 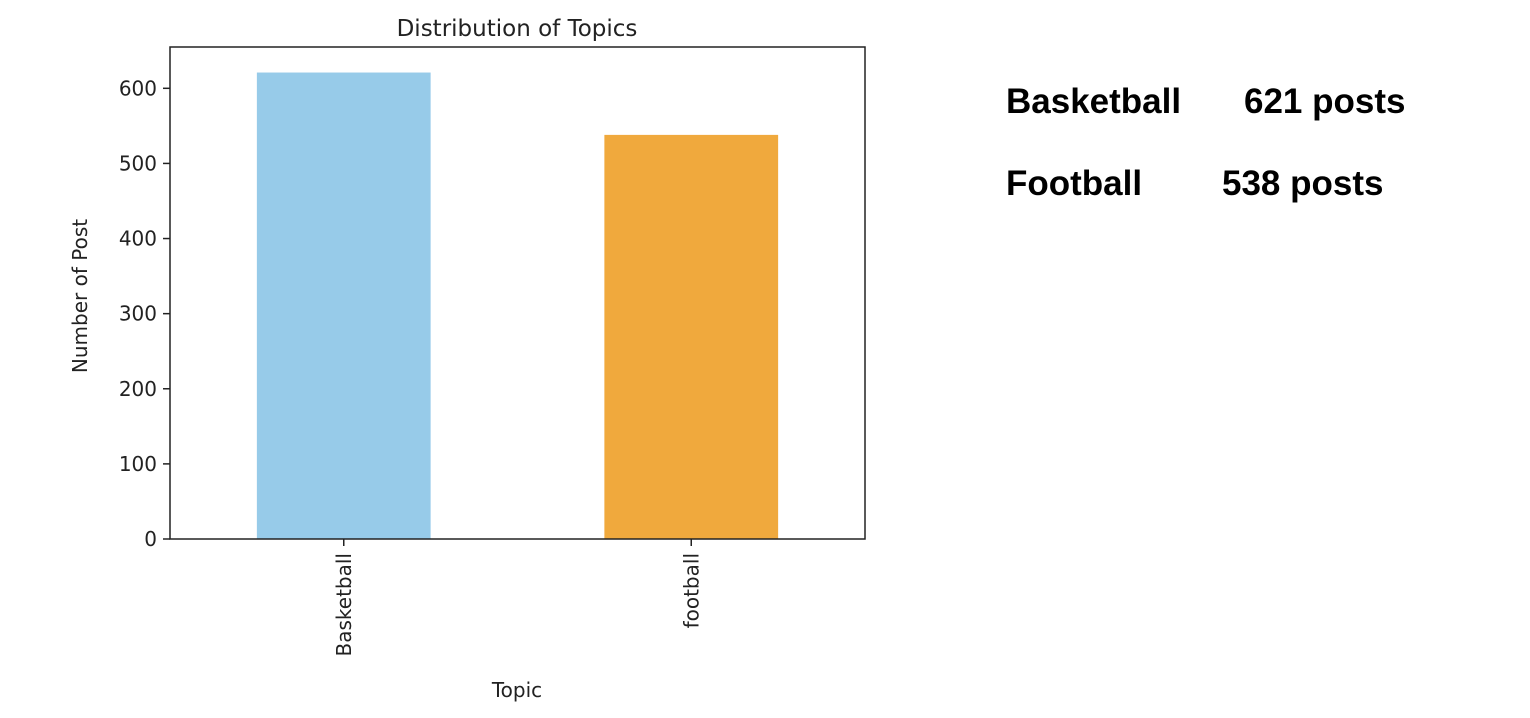 What do you see at coordinates (1094, 101) in the screenshot?
I see `summary-label-basketball: Basketball` at bounding box center [1094, 101].